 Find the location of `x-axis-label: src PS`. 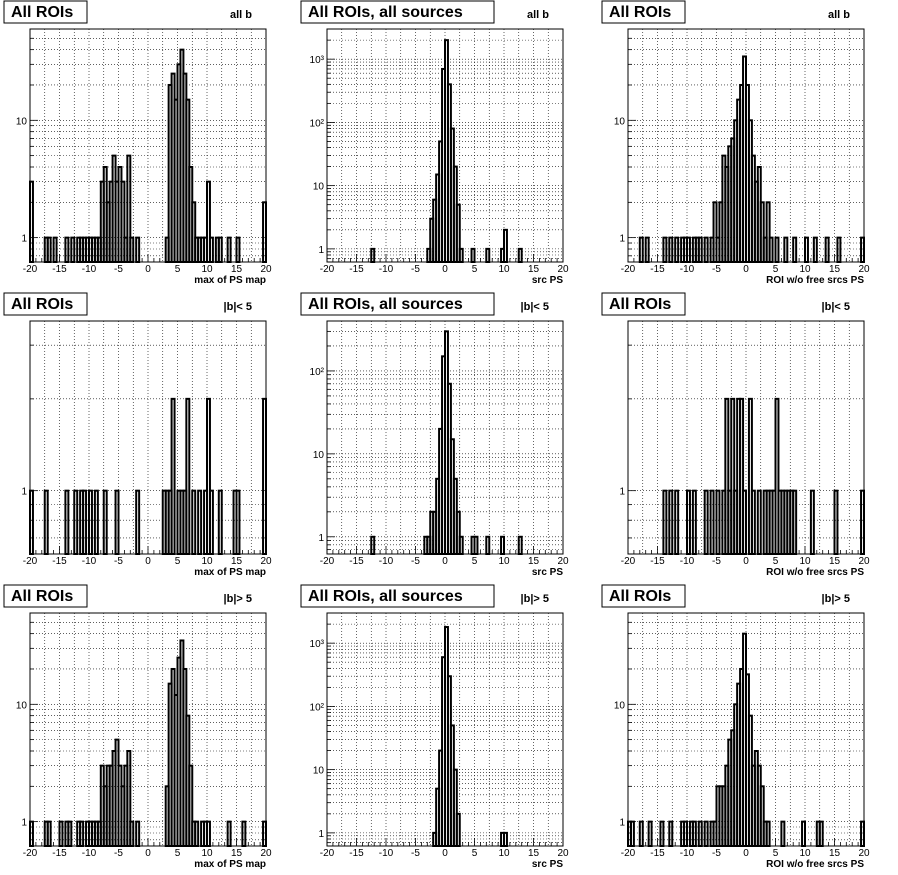

x-axis-label: src PS is located at coordinates (547, 864).